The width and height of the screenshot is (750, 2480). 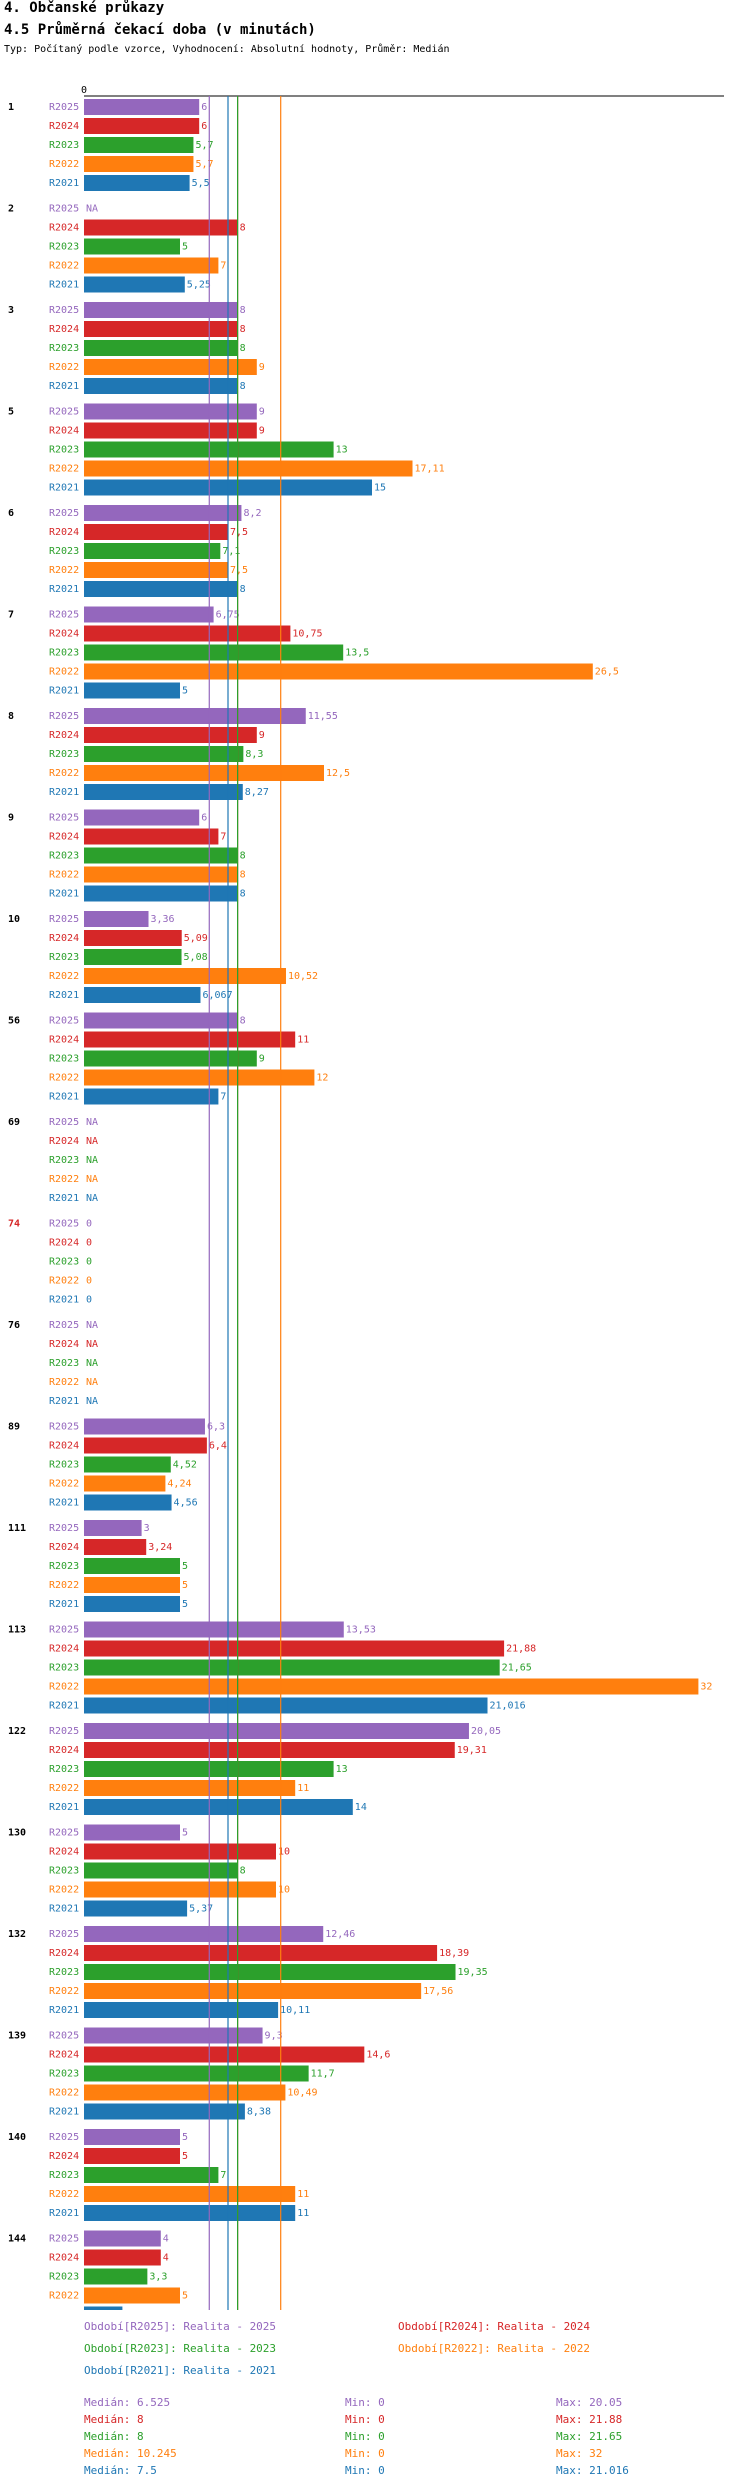 What do you see at coordinates (17, 2036) in the screenshot?
I see `group-label: 139` at bounding box center [17, 2036].